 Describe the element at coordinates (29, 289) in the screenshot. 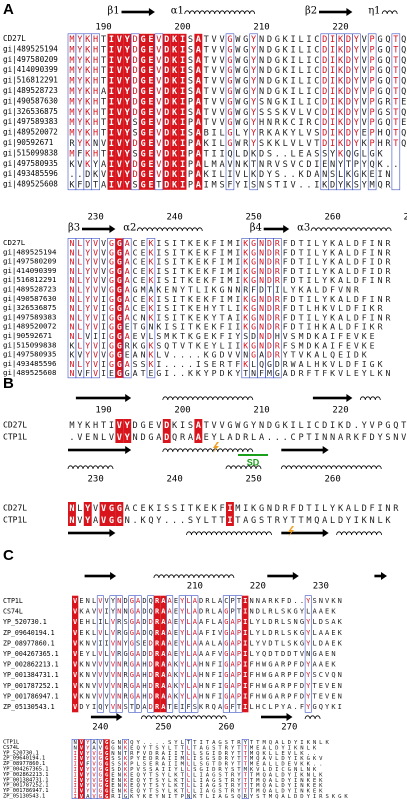

I see `sequence-name: gi|489528723` at that location.